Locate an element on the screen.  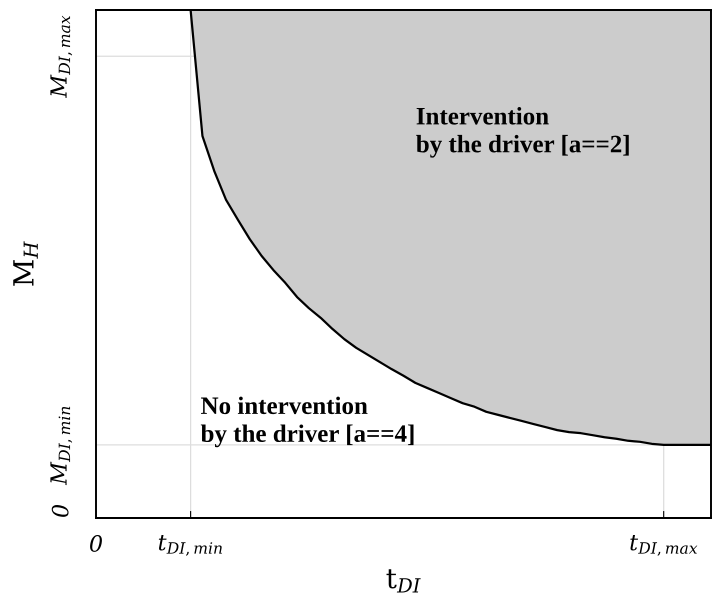
y-axis-title: M$_{H}$ is located at coordinates (25, 263).